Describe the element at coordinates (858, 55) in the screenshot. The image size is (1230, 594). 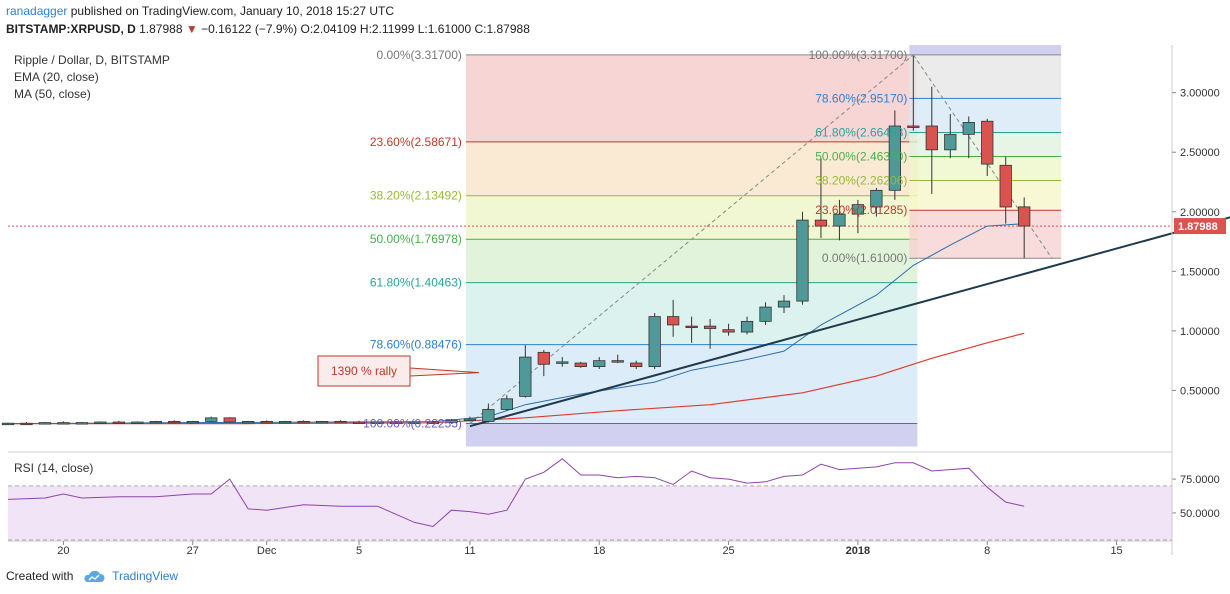
I see `fib2-level-label: 100.00%(3.31700)` at that location.